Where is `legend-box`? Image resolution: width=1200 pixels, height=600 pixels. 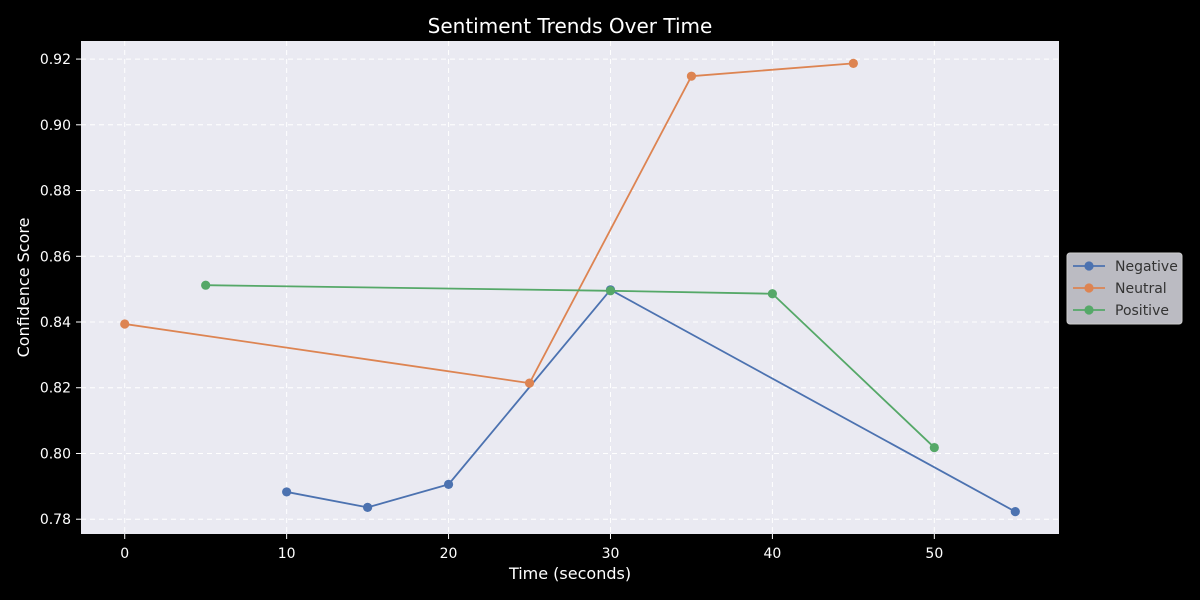
legend-box is located at coordinates (1124, 288).